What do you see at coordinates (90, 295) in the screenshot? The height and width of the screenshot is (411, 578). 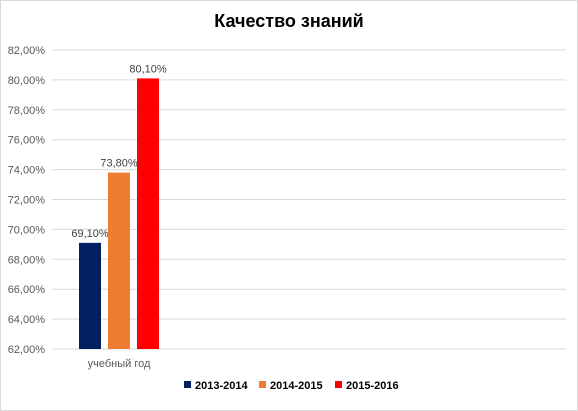 I see `bar-2013-2014` at bounding box center [90, 295].